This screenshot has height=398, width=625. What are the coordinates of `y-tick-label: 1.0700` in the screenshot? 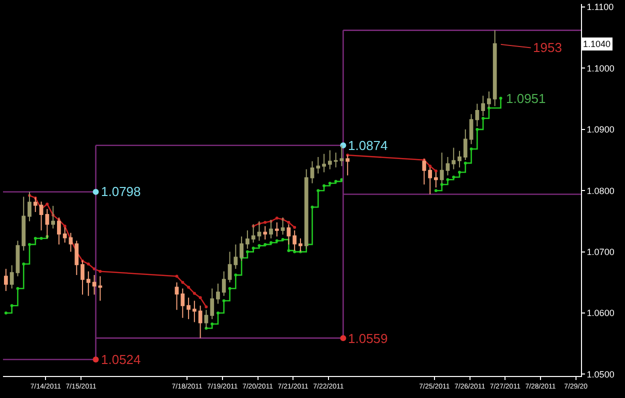 It's located at (600, 251).